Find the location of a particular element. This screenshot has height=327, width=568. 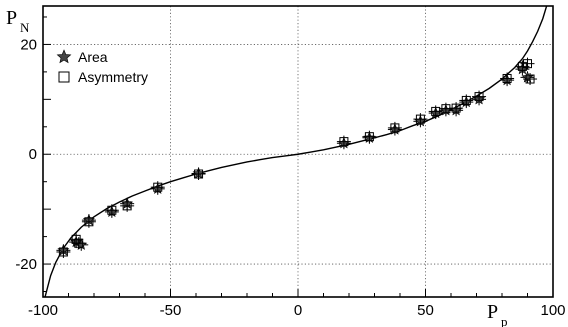

legend-item: Area is located at coordinates (82, 57).